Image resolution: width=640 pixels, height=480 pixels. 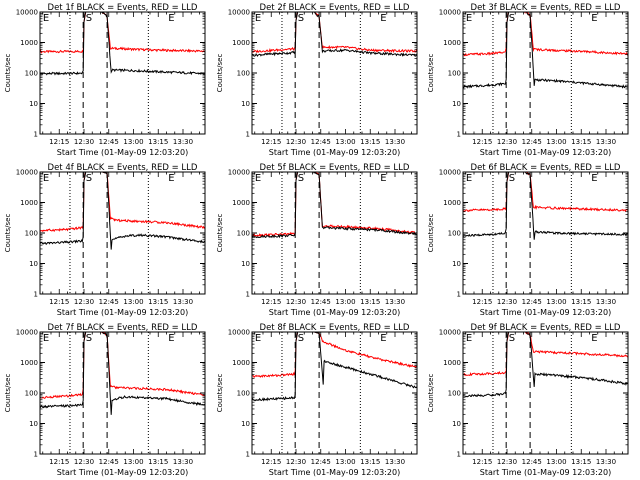 I want to click on panel-title: Det 6f BLACK = Events, RED = LLD, so click(x=546, y=168).